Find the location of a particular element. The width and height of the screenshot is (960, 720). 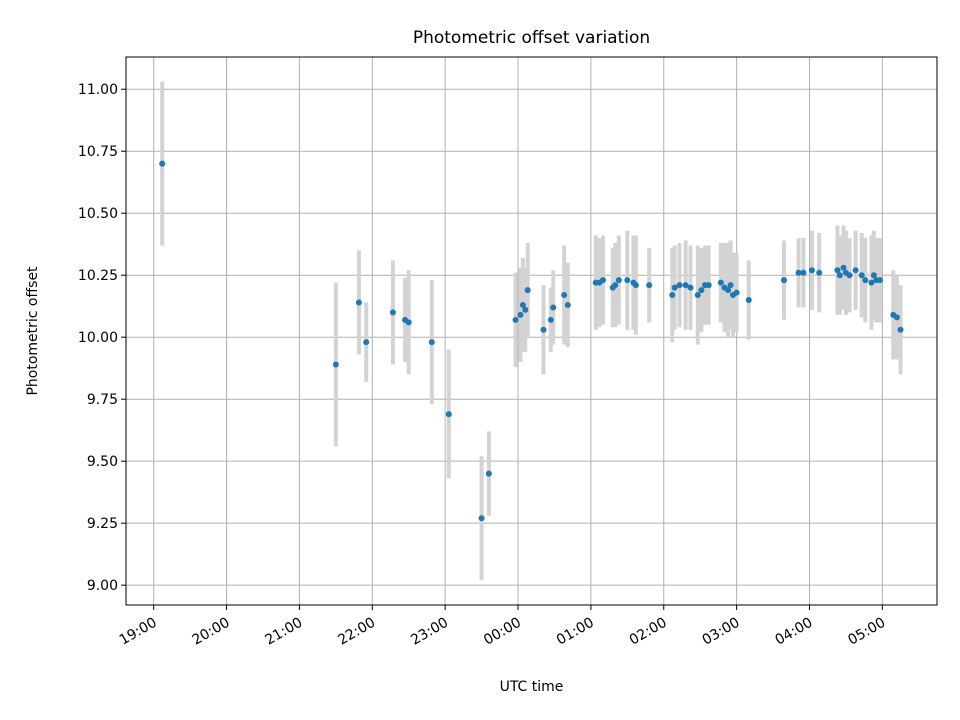

x-tick-label: 04:00 is located at coordinates (794, 632).